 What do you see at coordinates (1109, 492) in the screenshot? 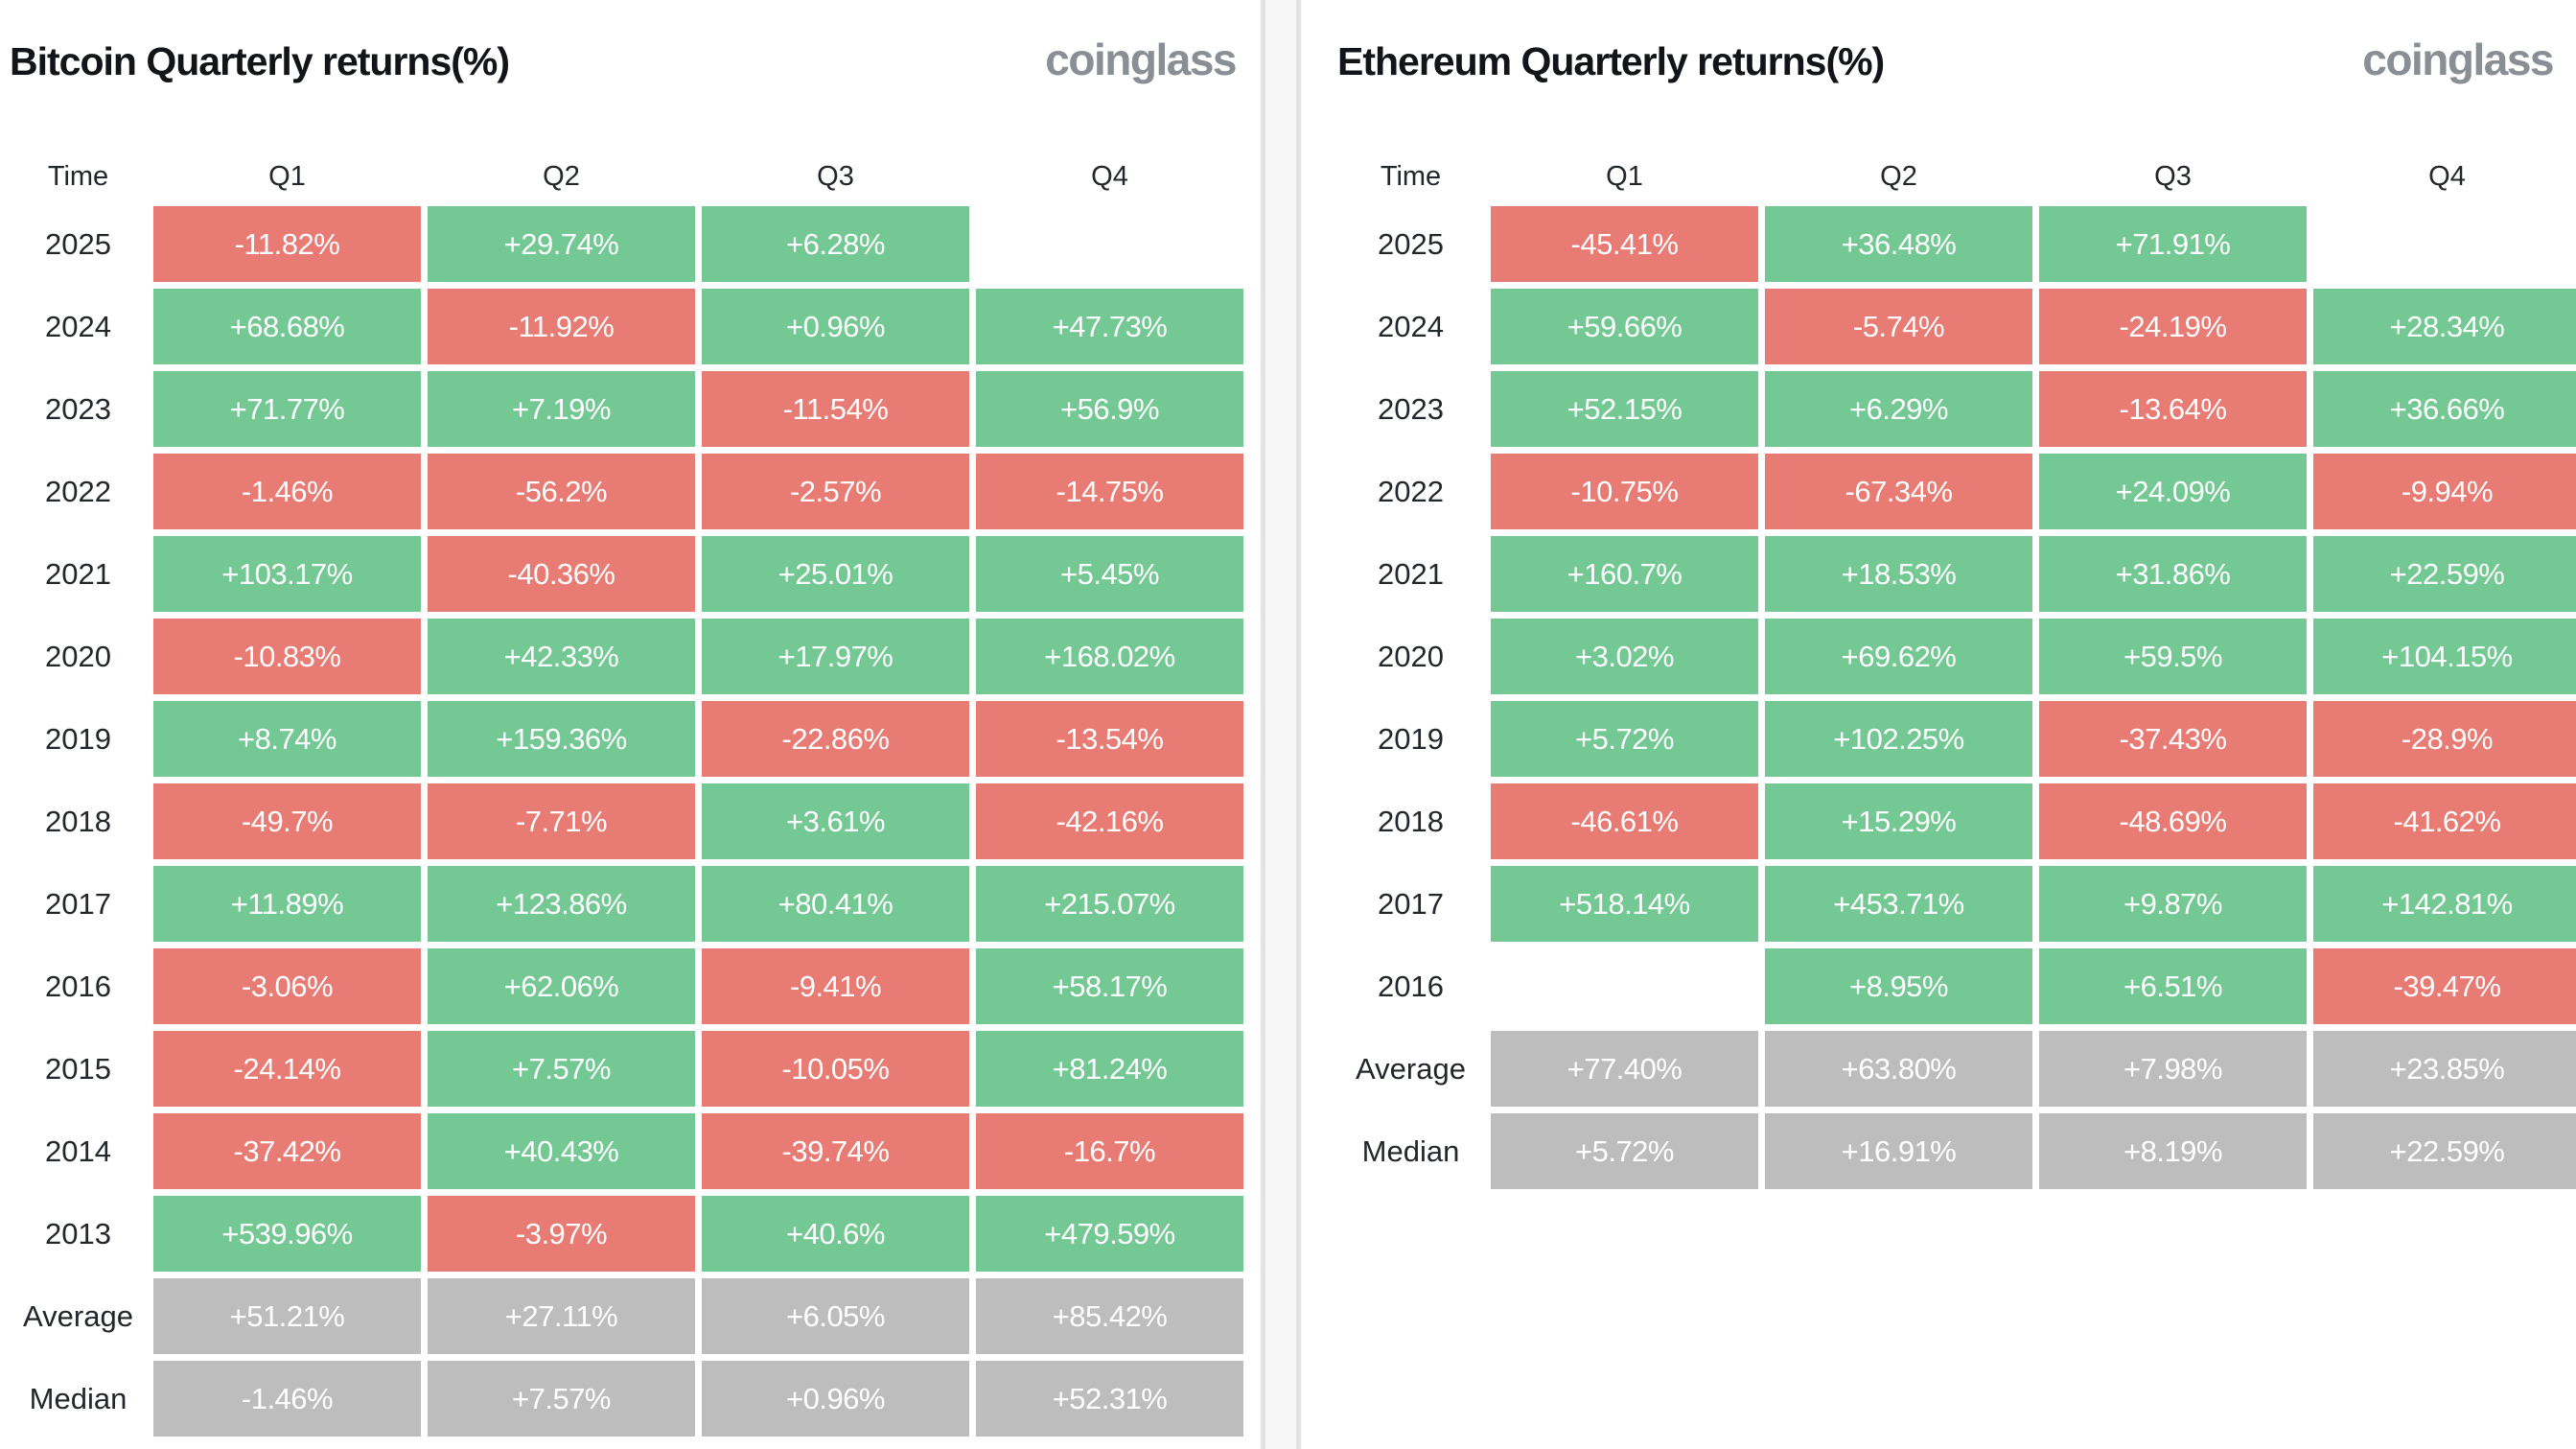
I see `return-cell: -14.75%` at bounding box center [1109, 492].